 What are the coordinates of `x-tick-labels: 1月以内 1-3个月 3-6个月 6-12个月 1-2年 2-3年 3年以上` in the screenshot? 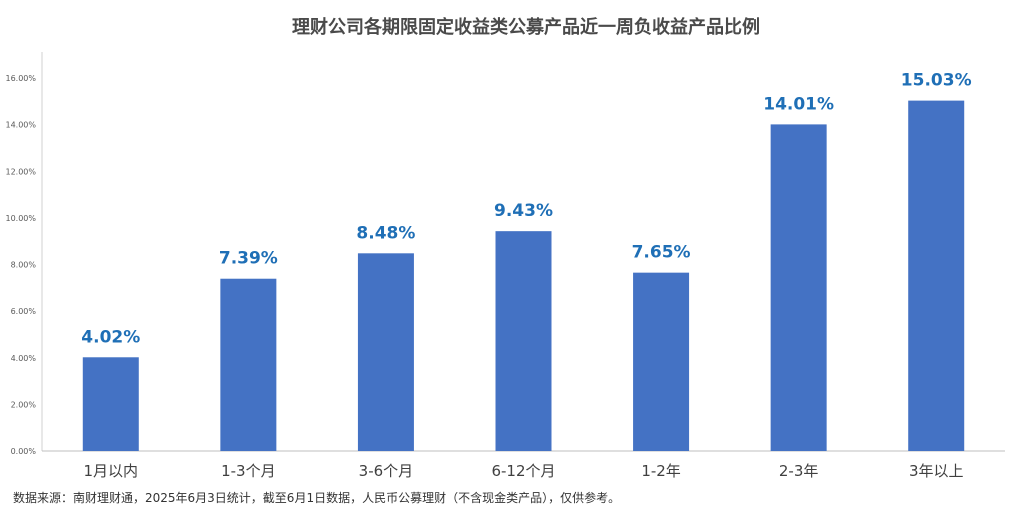 It's located at (524, 471).